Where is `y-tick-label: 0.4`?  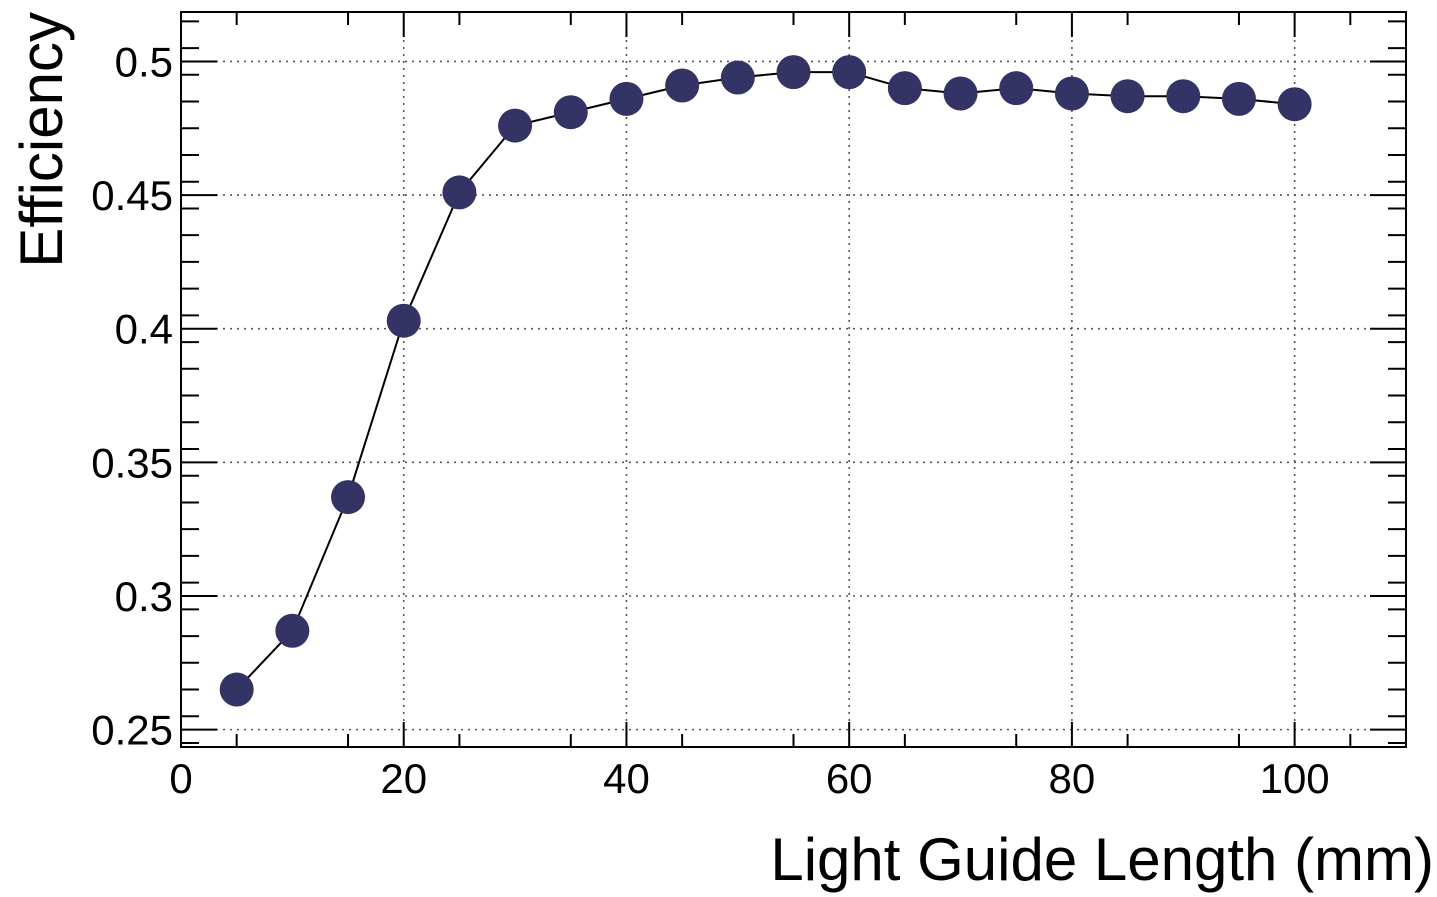
y-tick-label: 0.4 is located at coordinates (144, 329).